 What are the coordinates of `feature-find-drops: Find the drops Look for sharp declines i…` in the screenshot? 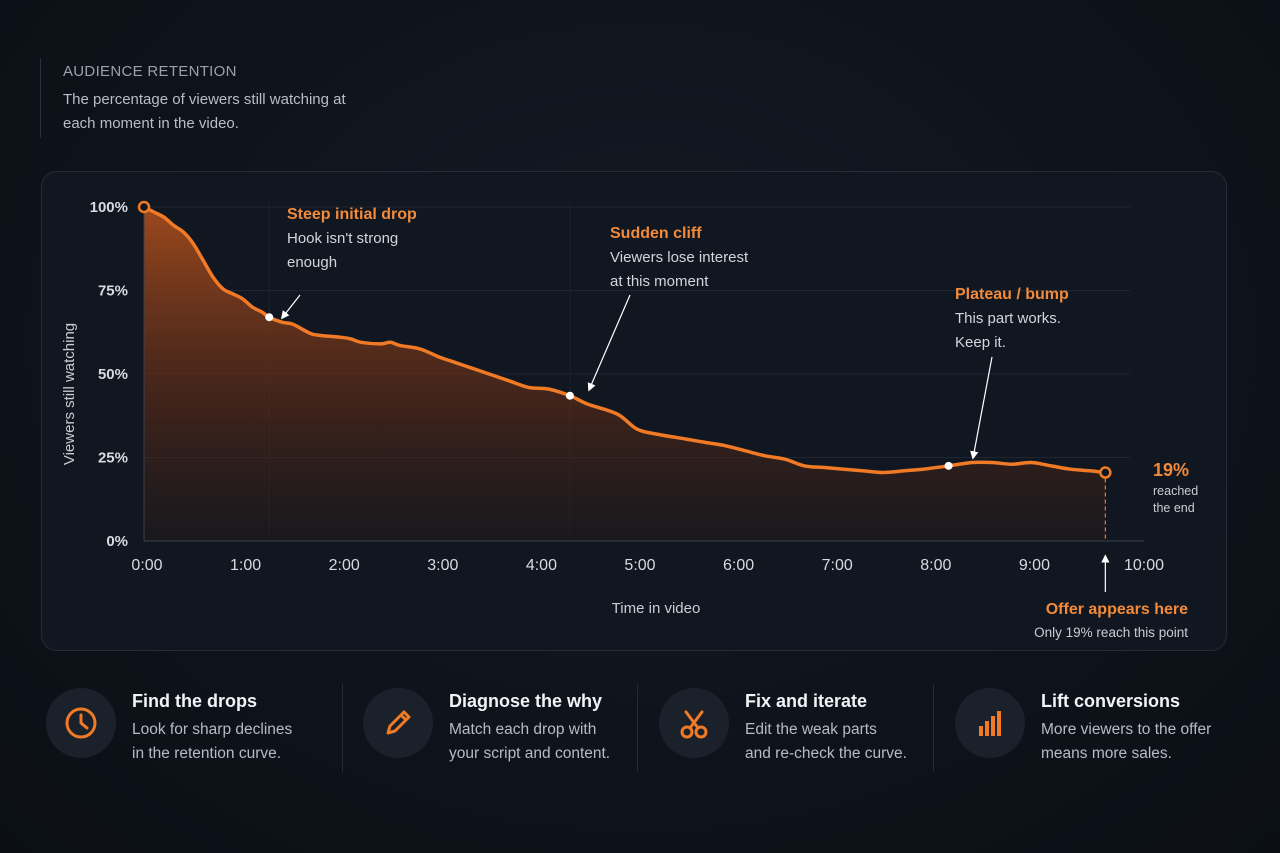 It's located at (187, 729).